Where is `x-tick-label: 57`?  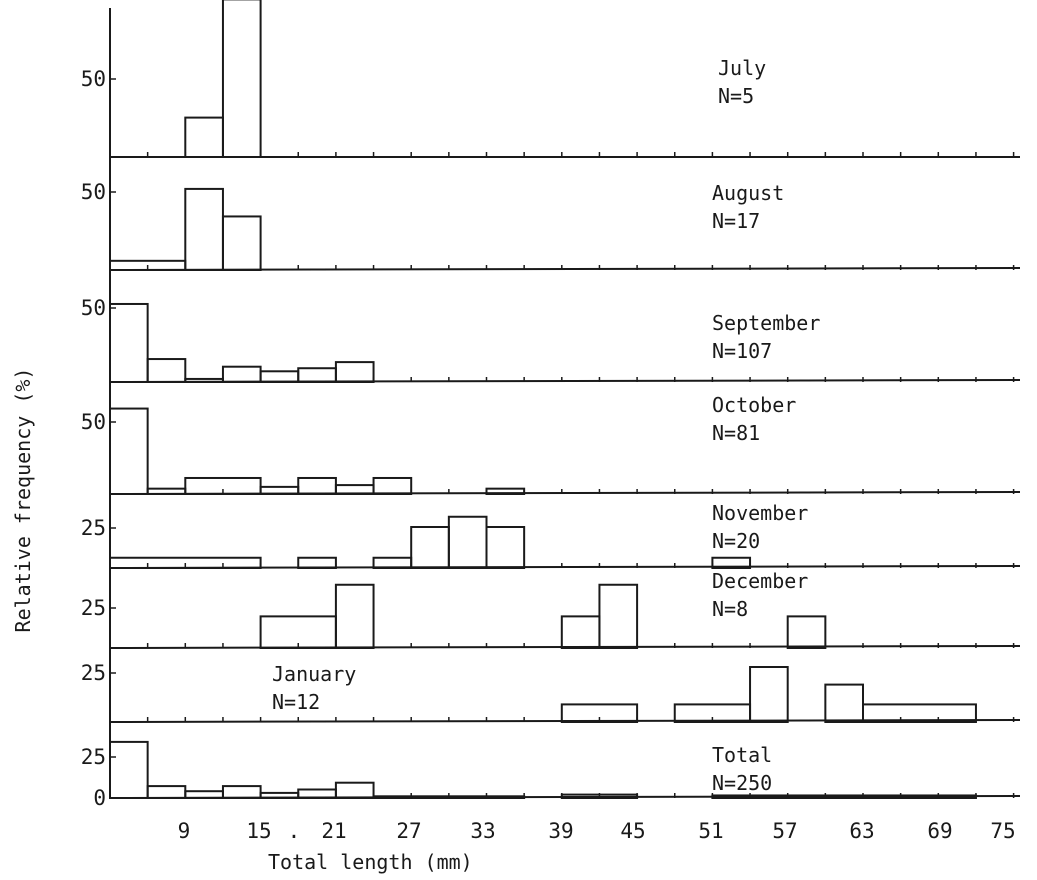 x-tick-label: 57 is located at coordinates (784, 831).